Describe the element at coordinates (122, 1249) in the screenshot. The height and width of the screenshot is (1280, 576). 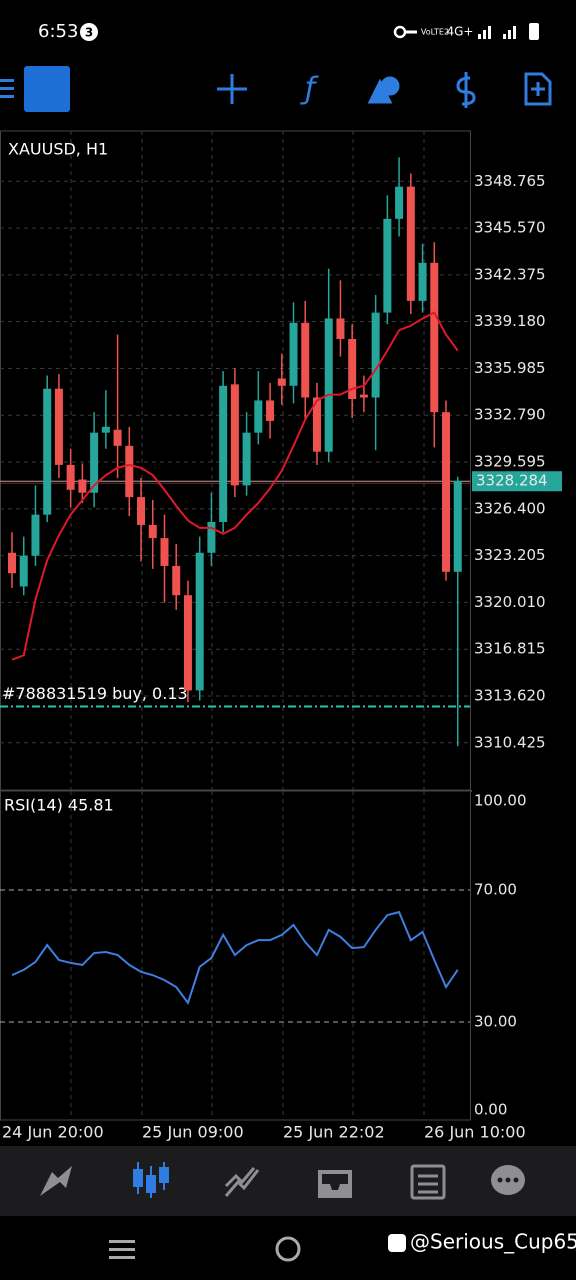
I see `system-menu` at that location.